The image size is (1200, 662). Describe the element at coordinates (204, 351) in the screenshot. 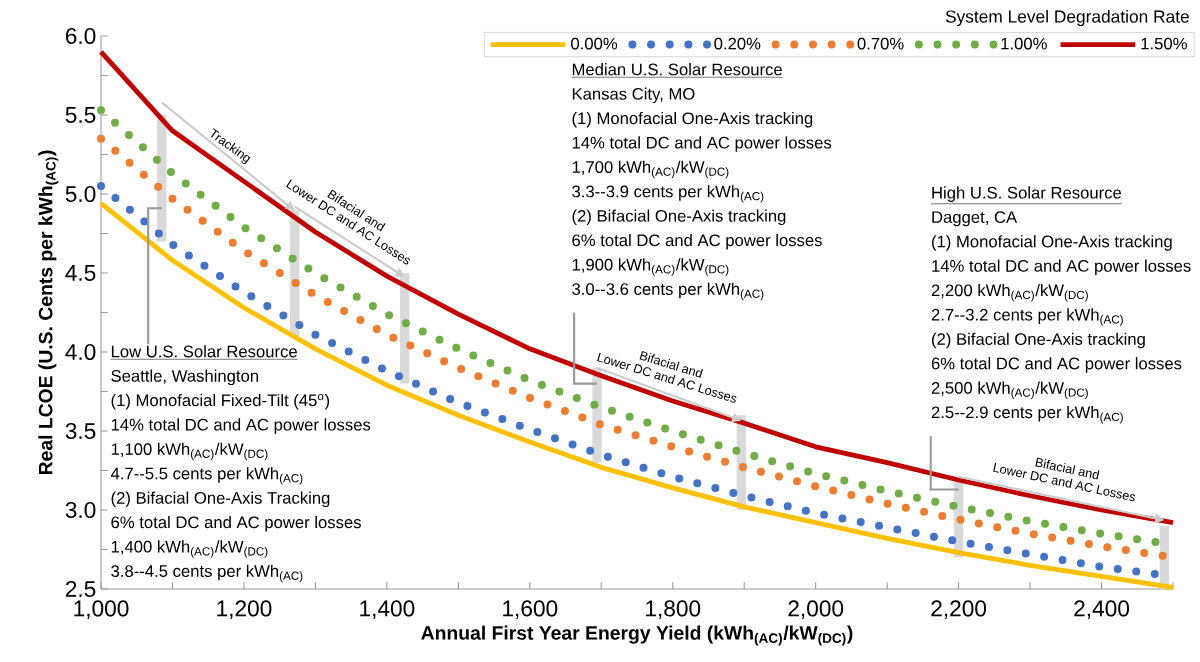

I see `annotation: Low U.S. Solar Resource` at that location.